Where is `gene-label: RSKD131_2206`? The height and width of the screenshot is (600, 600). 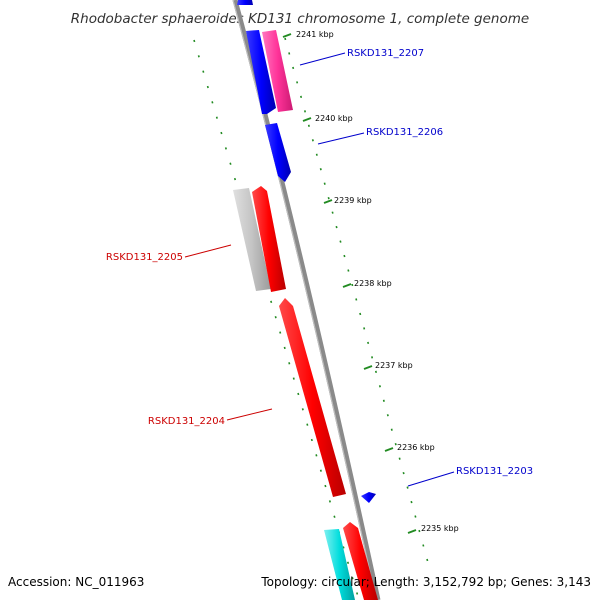 gene-label: RSKD131_2206 is located at coordinates (404, 132).